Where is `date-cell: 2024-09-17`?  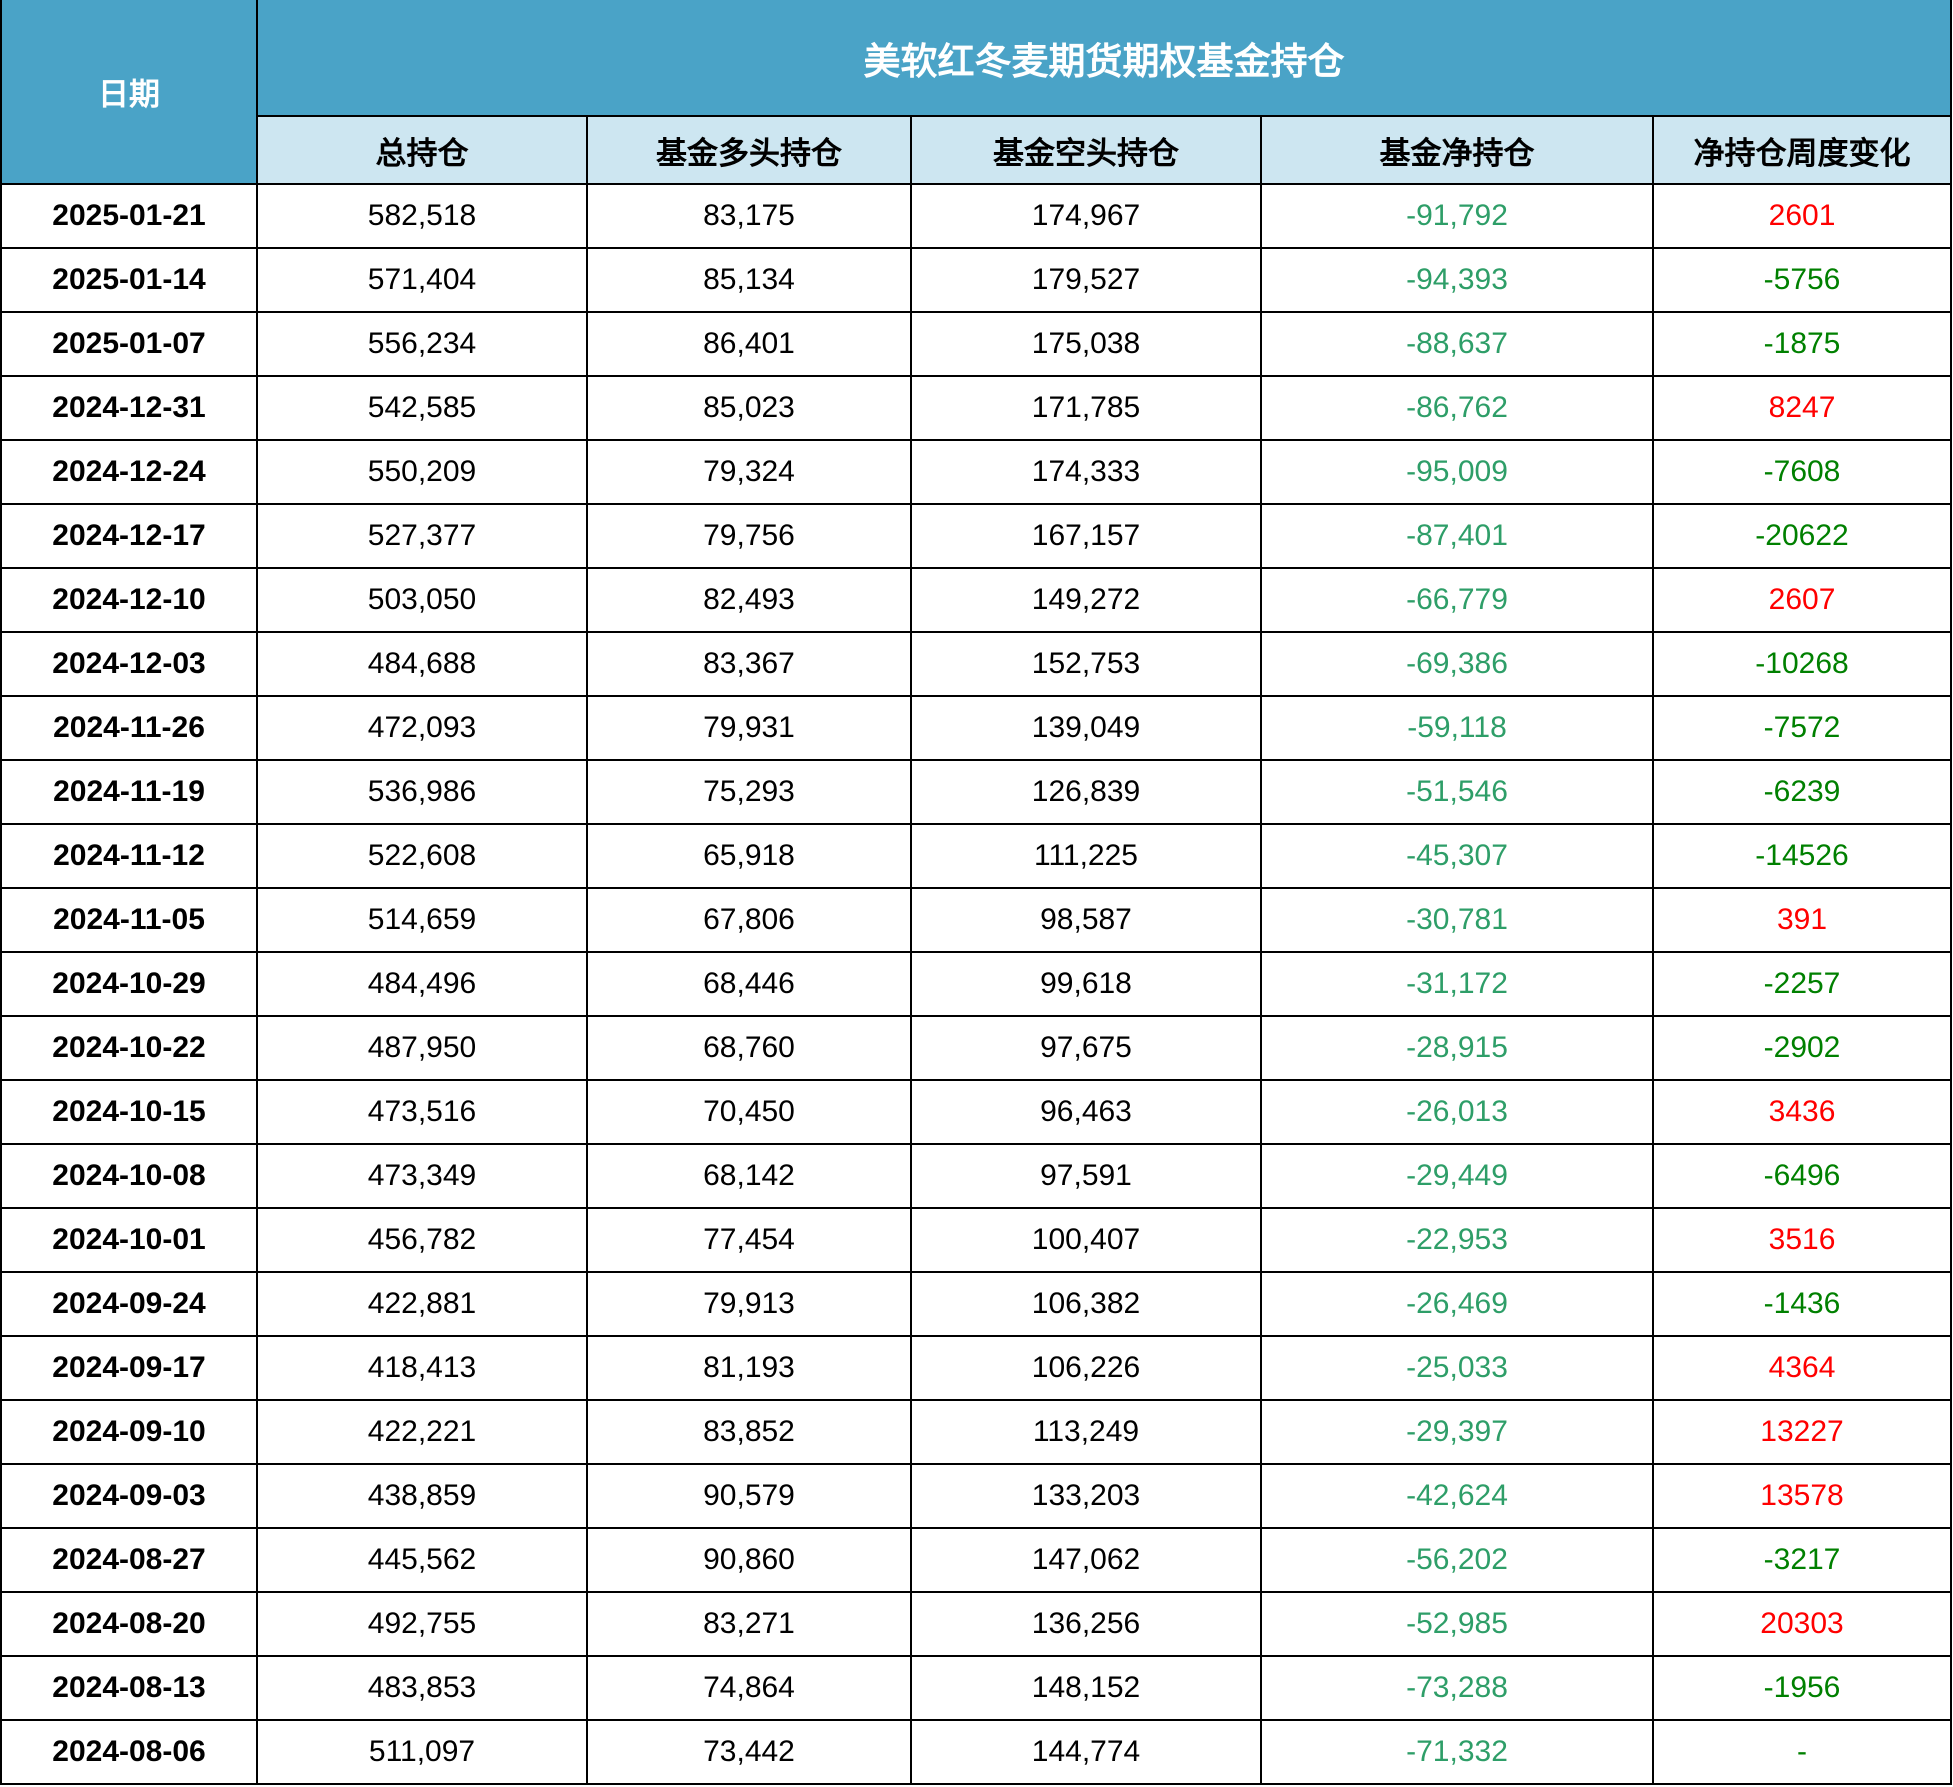 date-cell: 2024-09-17 is located at coordinates (129, 1368).